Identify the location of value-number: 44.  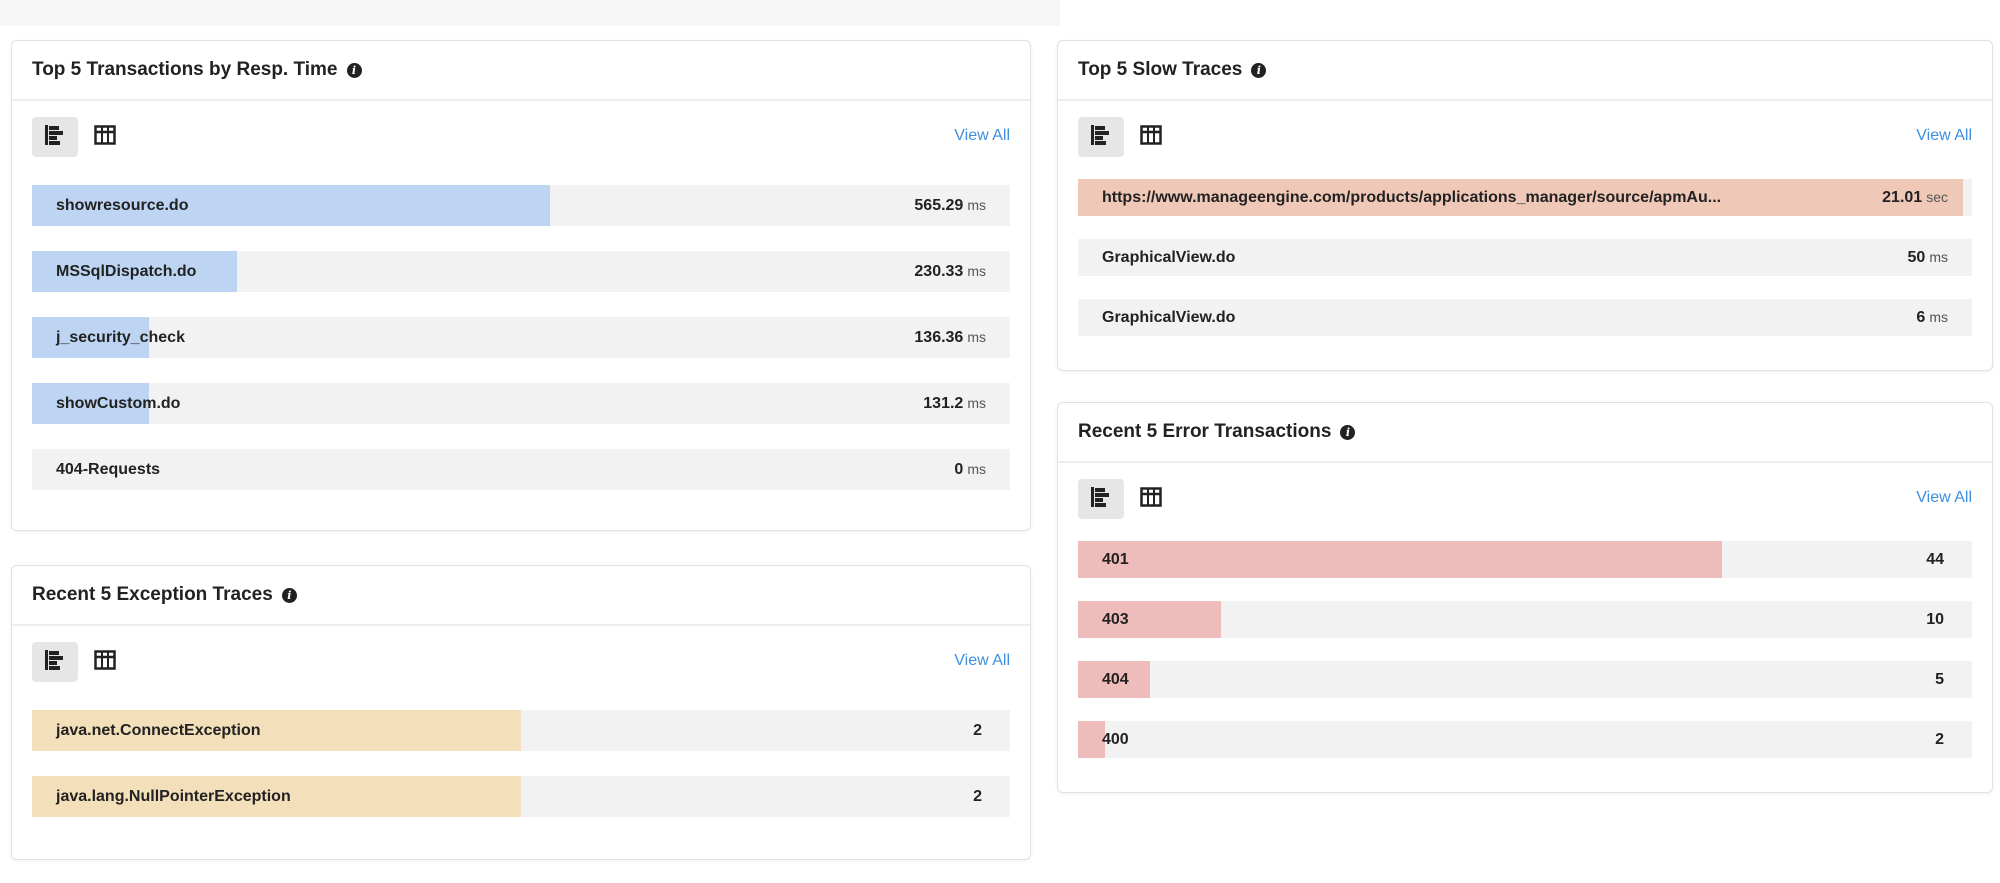
(1935, 559).